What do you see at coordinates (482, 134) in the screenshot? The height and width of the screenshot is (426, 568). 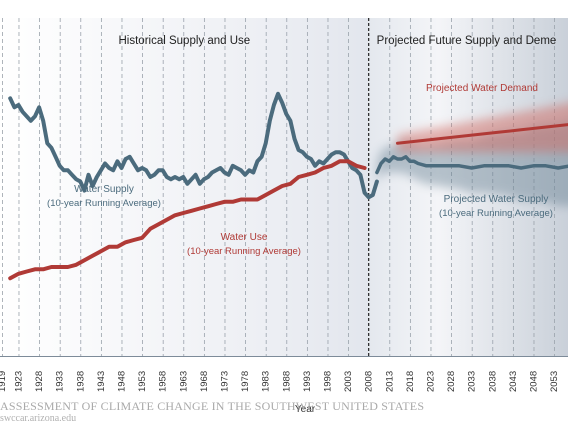 I see `projected-demand-line` at bounding box center [482, 134].